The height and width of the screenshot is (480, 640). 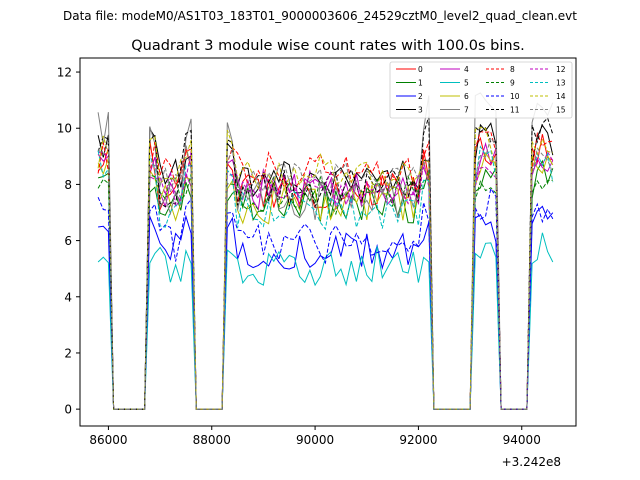 I want to click on x-tick-label: 94000, so click(x=522, y=440).